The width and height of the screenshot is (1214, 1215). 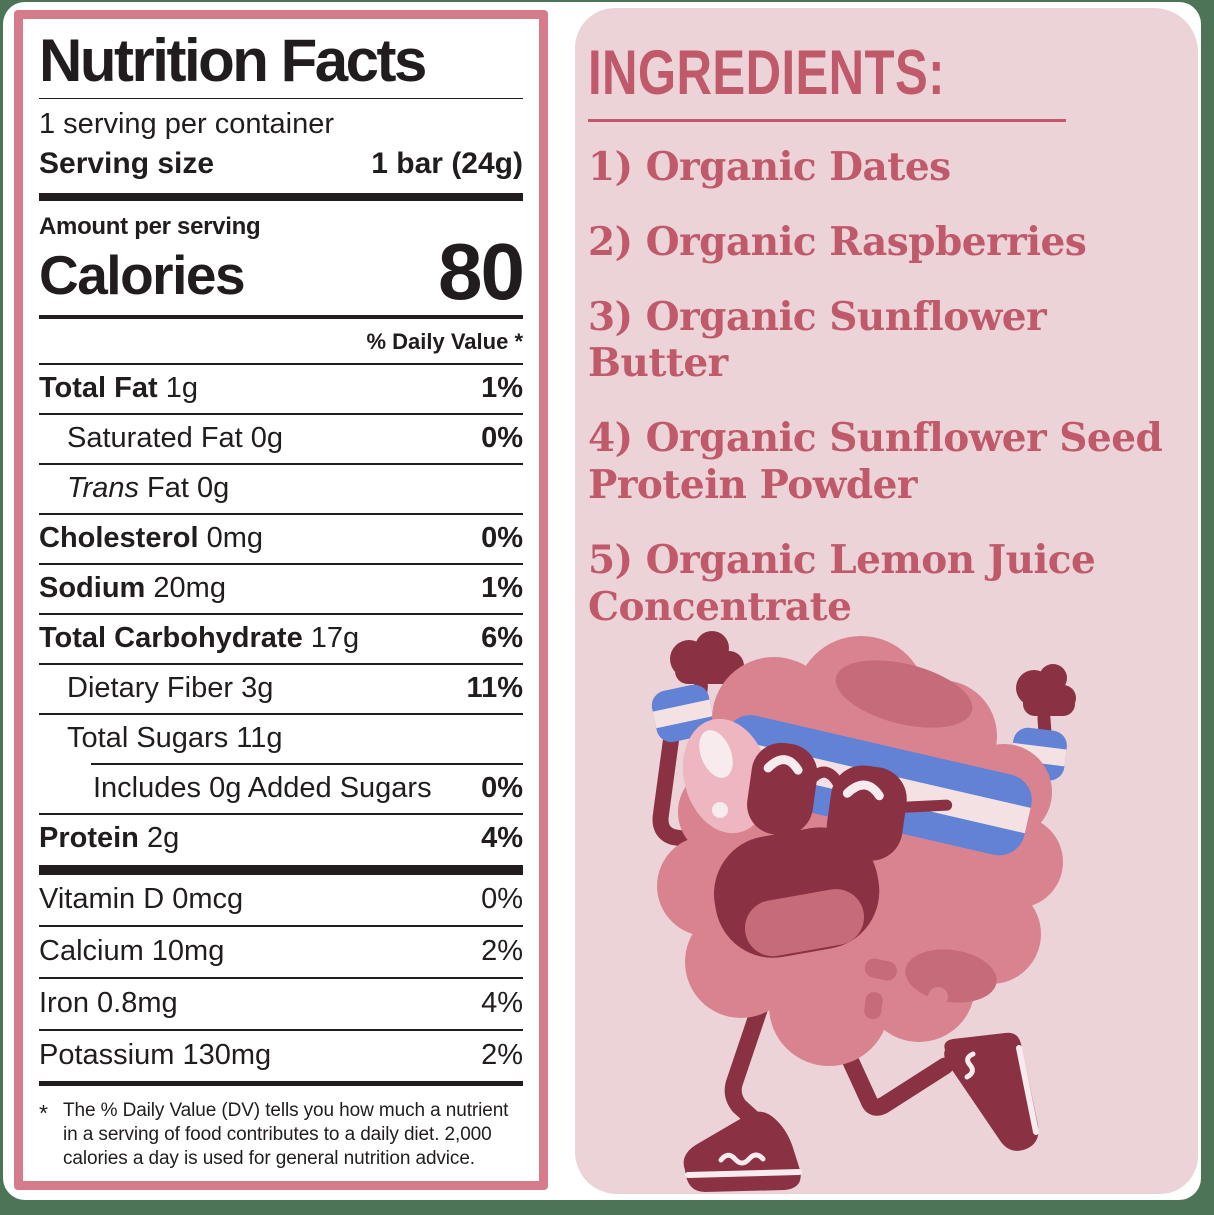 I want to click on vitamin-row-iron: Iron 0.8mg 4%, so click(x=281, y=1003).